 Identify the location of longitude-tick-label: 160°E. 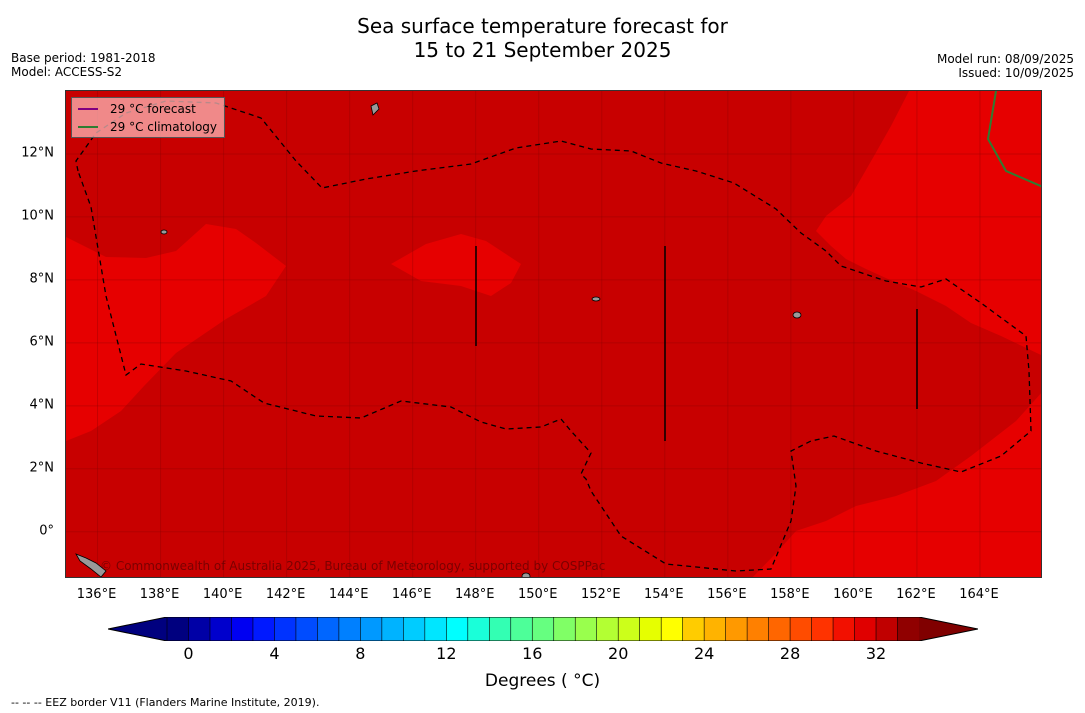
(853, 594).